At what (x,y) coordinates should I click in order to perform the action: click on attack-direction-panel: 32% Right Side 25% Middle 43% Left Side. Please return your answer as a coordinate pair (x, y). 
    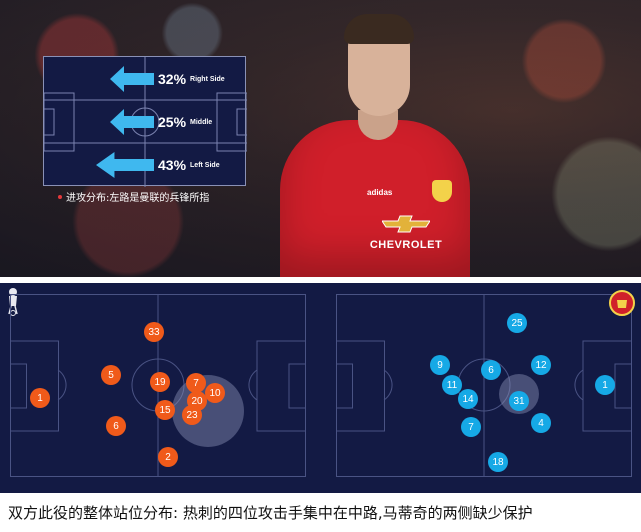
    Looking at the image, I should click on (145, 121).